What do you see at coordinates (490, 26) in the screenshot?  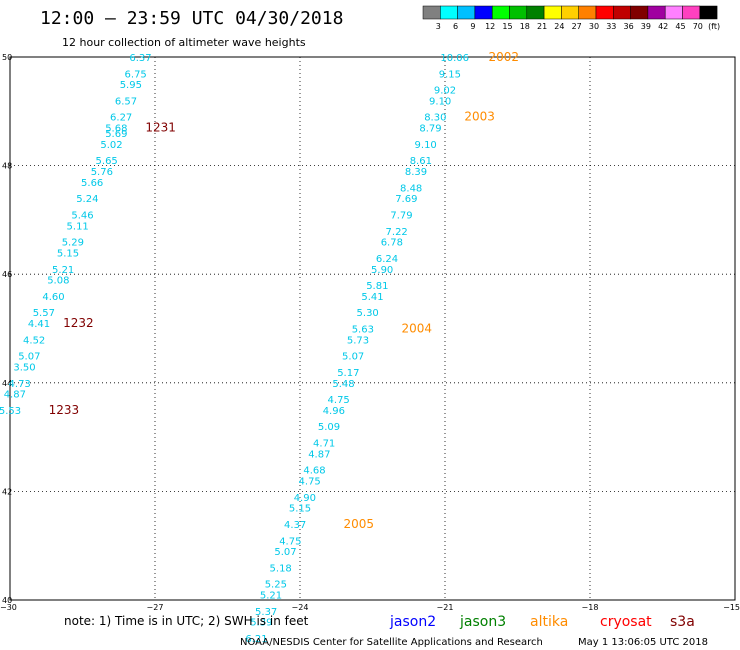 I see `legend-label: 12` at bounding box center [490, 26].